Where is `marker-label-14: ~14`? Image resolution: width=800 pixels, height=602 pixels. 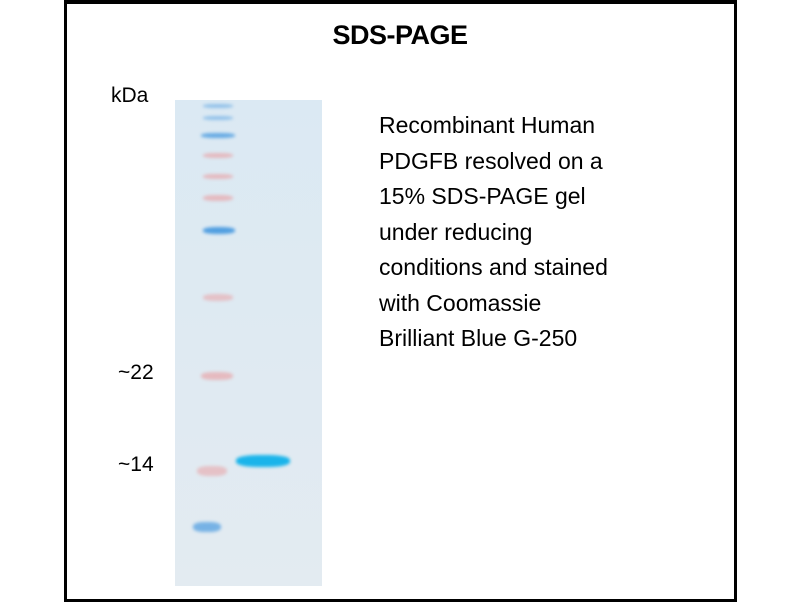 marker-label-14: ~14 is located at coordinates (136, 464).